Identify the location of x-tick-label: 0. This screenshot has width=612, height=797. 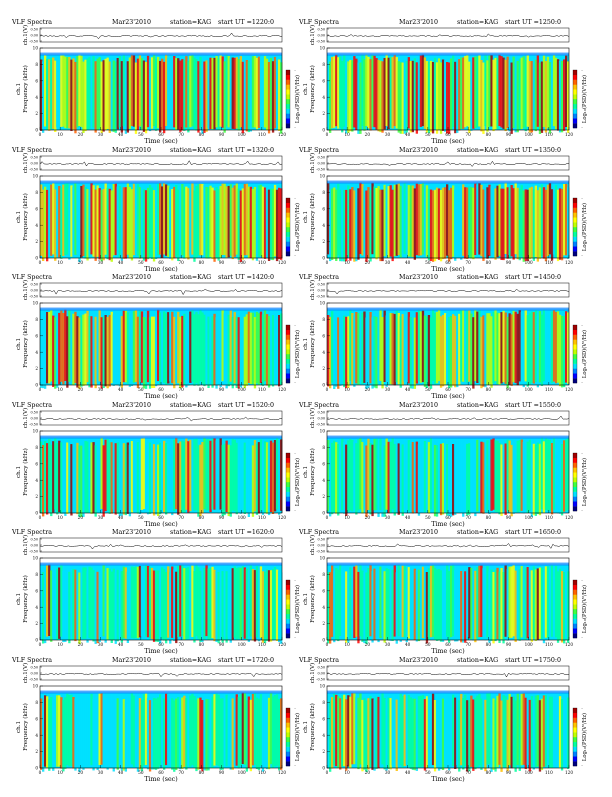
(40, 389).